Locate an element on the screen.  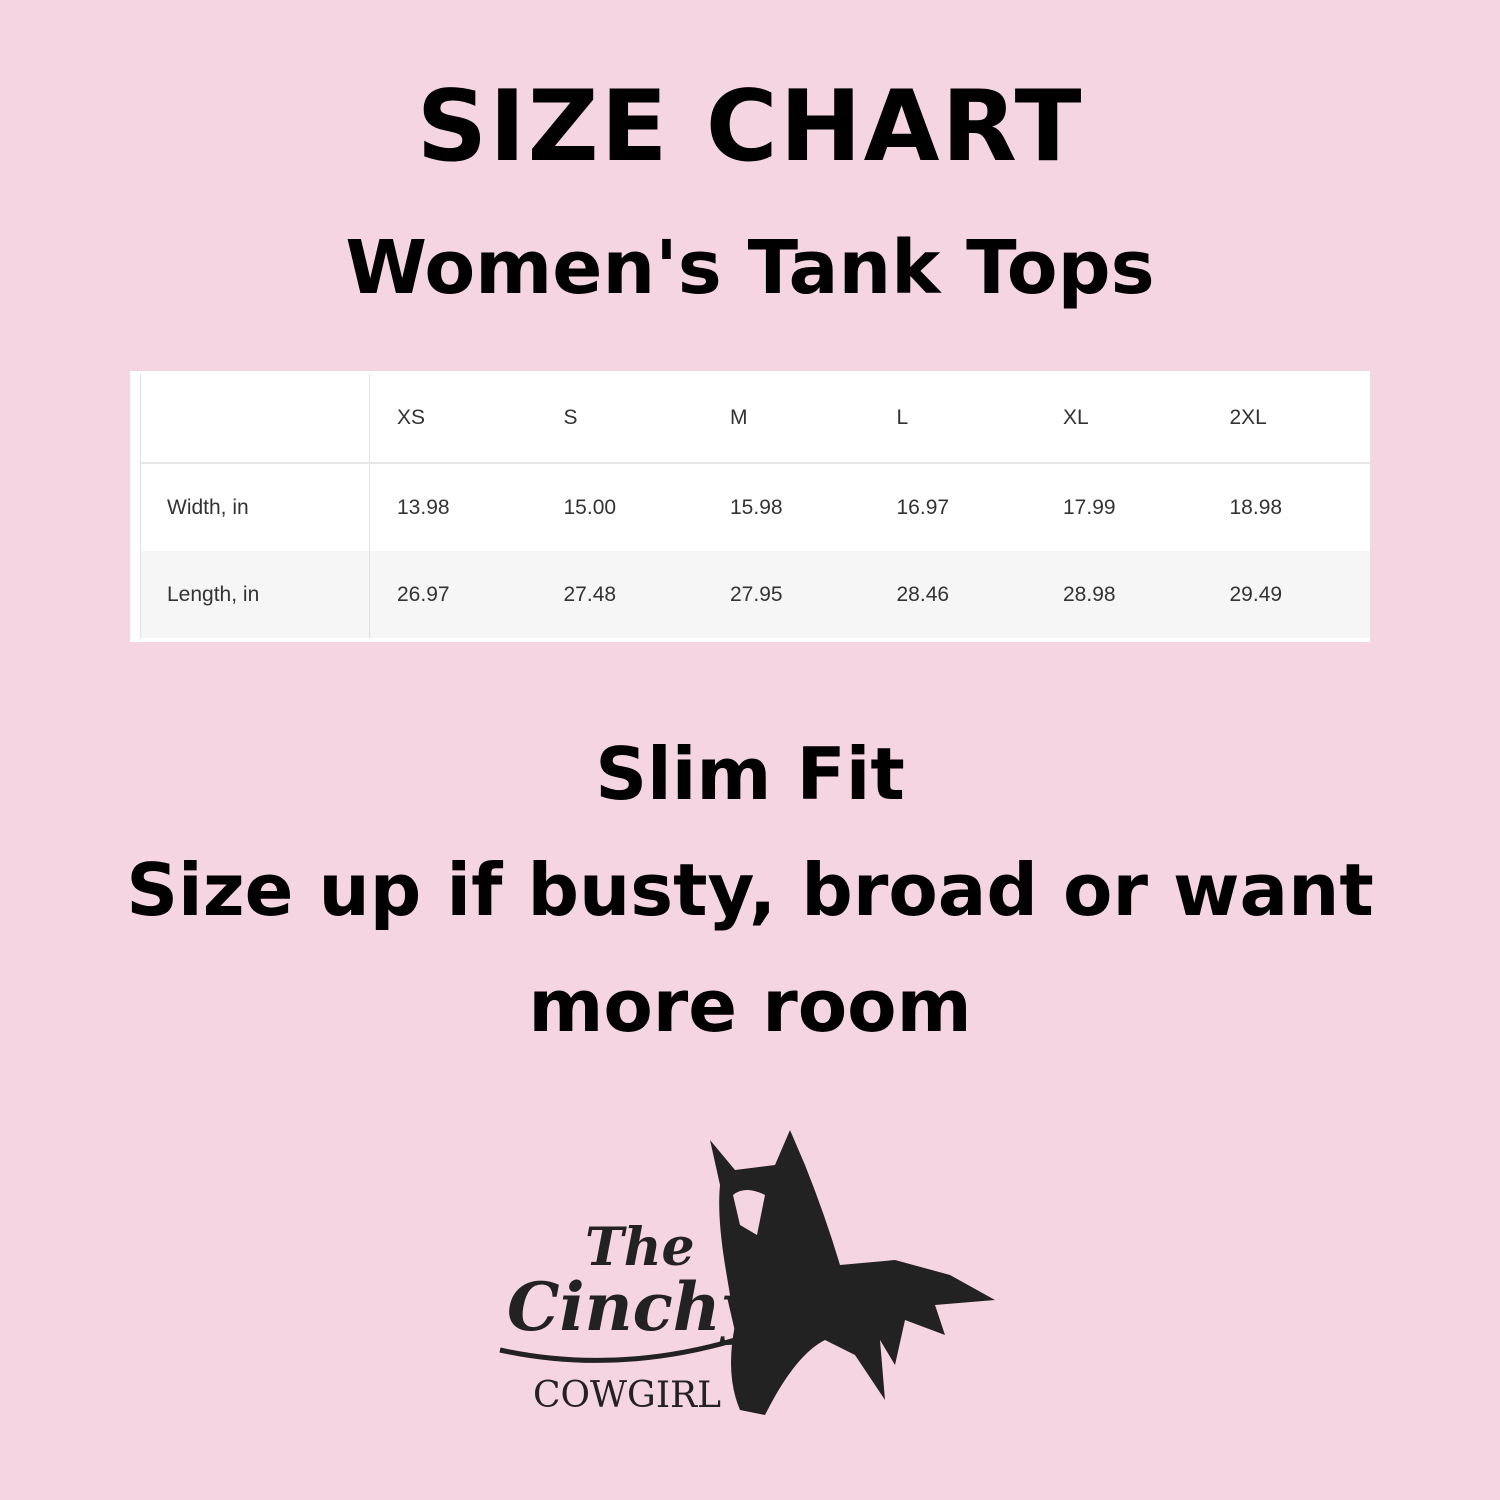
table-cell: 28.98 is located at coordinates (1089, 594).